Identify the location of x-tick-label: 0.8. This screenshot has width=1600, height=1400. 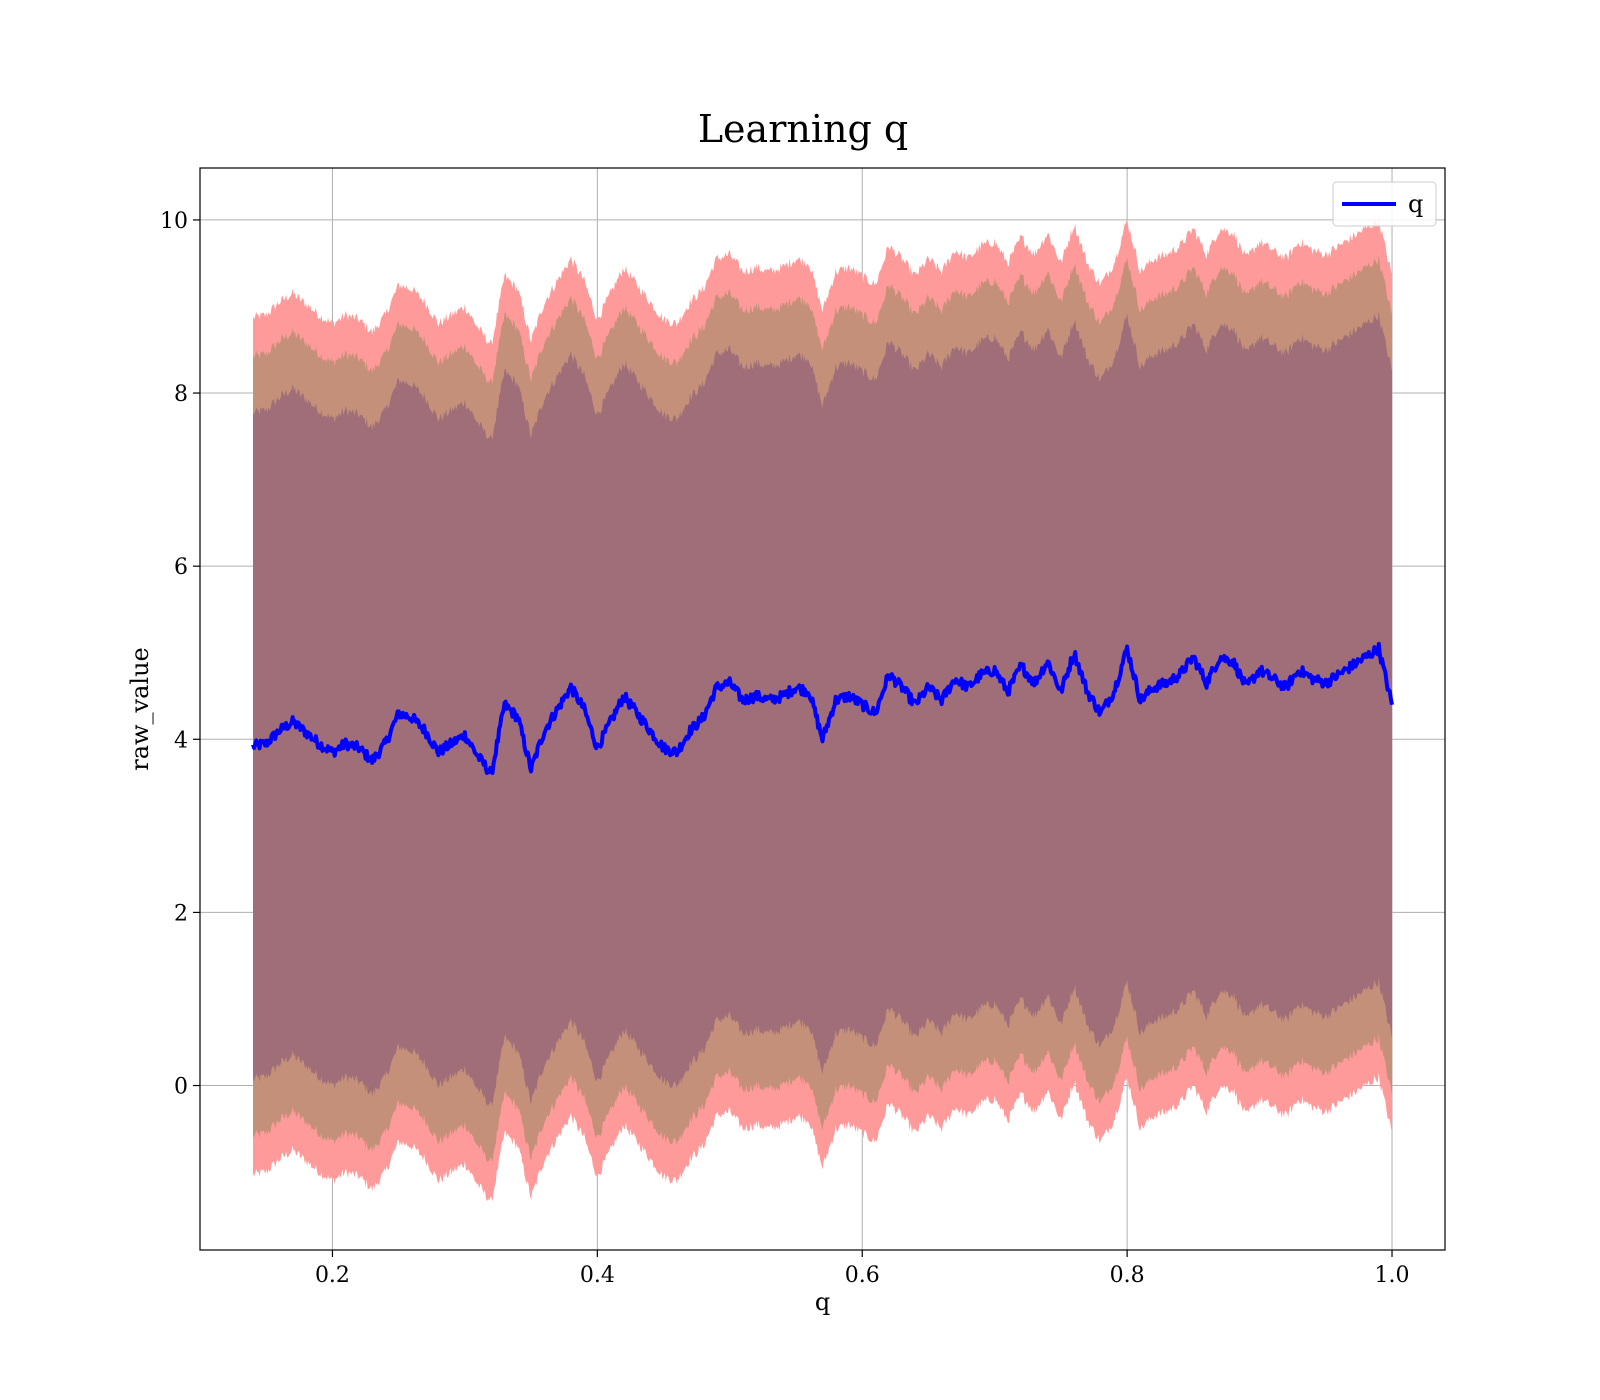
(1127, 1275).